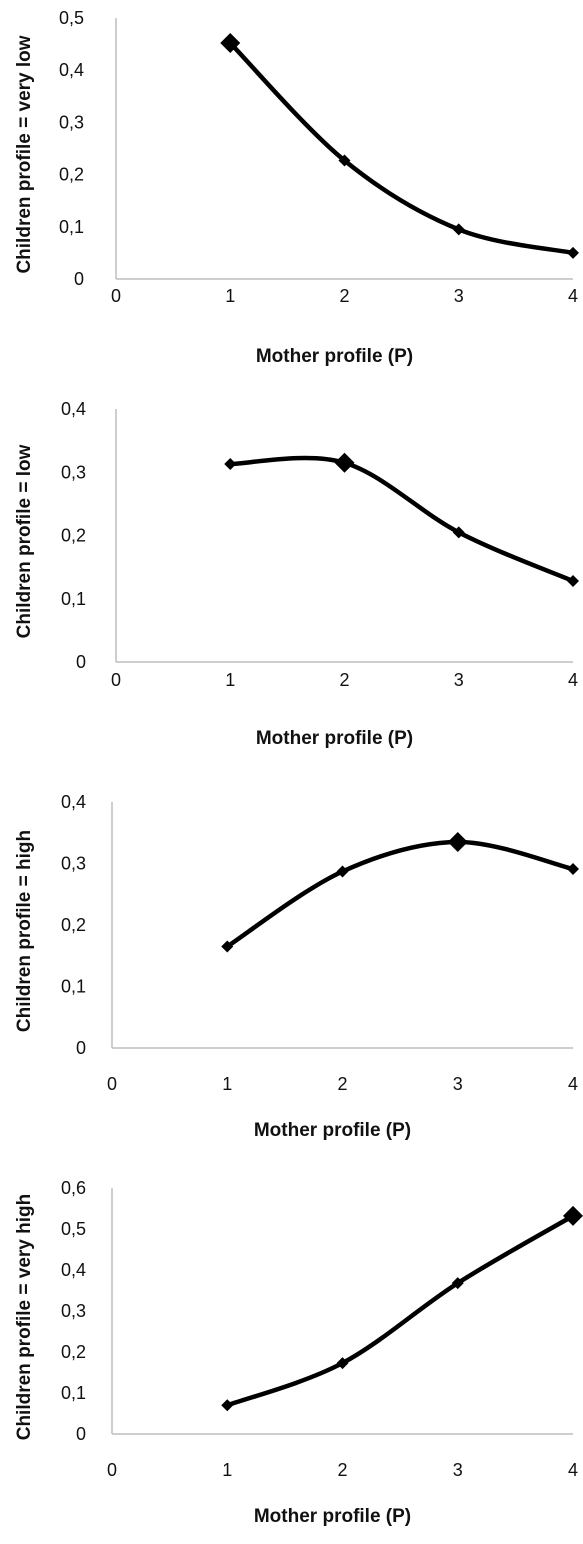  What do you see at coordinates (73, 1188) in the screenshot?
I see `y-tick-label: 0,6` at bounding box center [73, 1188].